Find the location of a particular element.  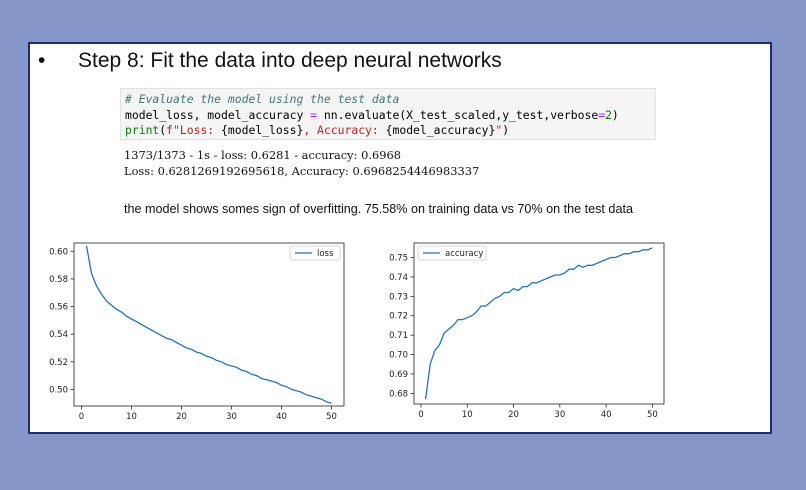

y-tick-label: 0.70 is located at coordinates (398, 356).